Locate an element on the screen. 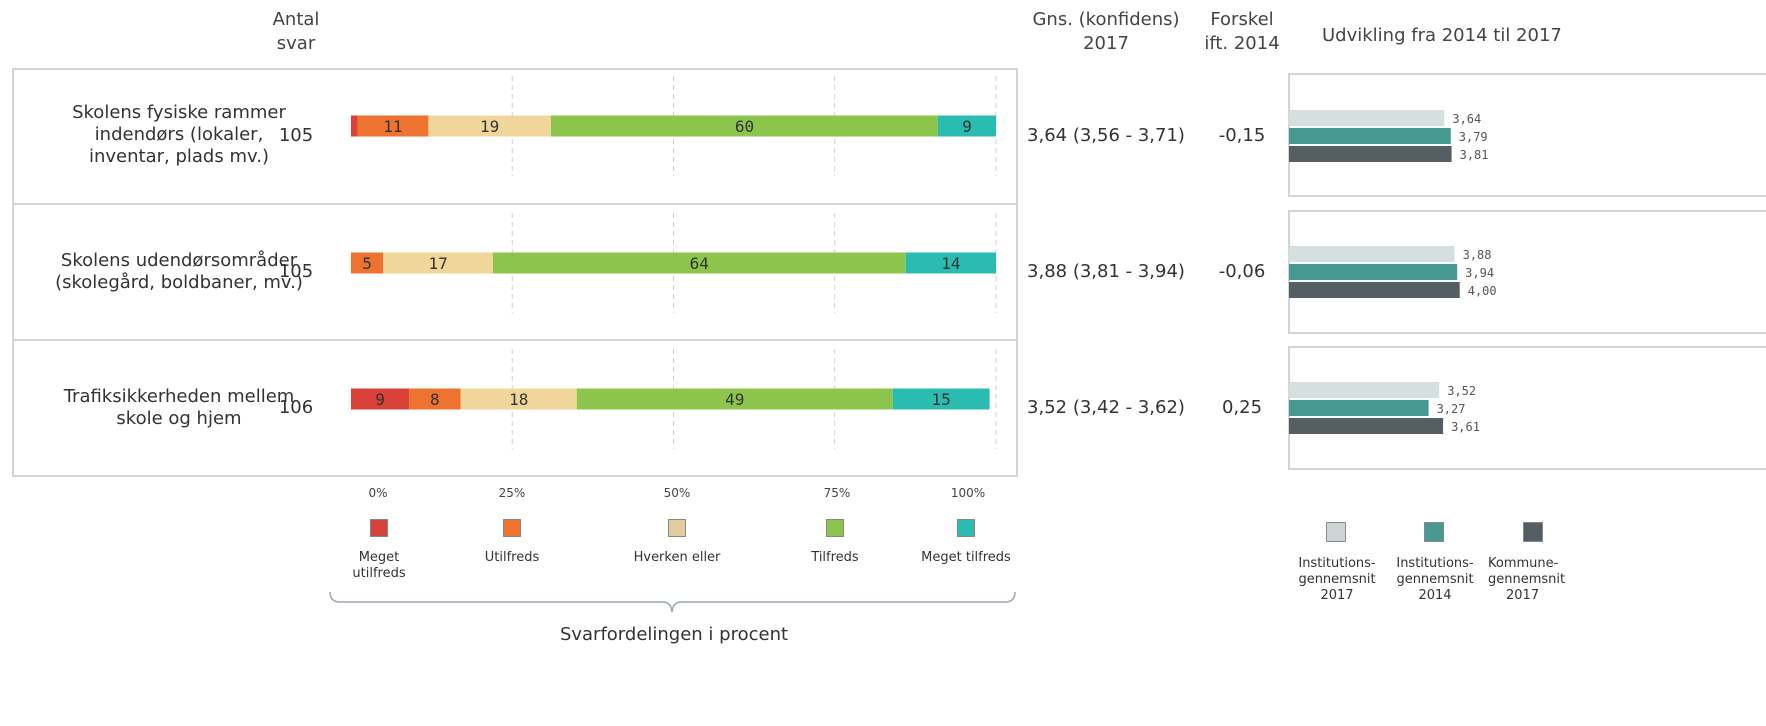  development-bar-label: 3,64 is located at coordinates (1466, 119).